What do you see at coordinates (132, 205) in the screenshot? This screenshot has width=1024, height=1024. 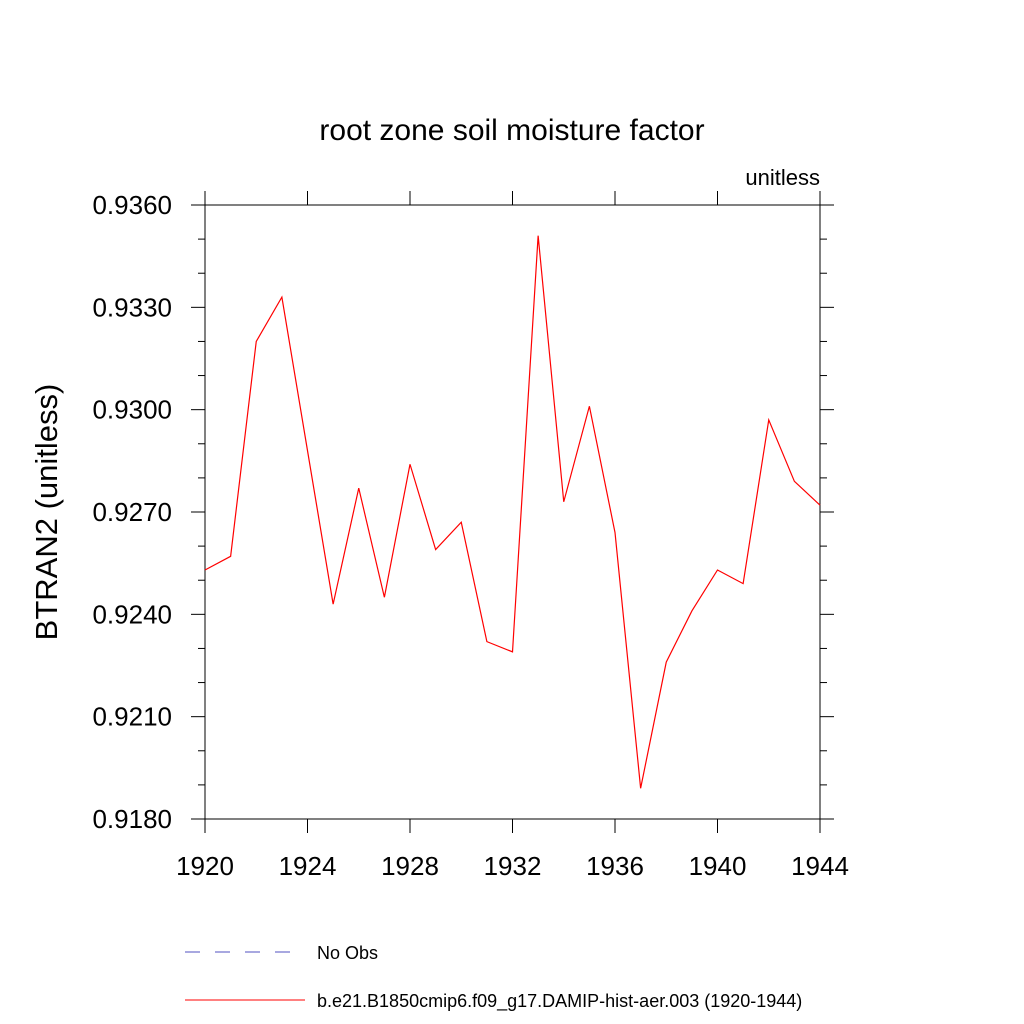 I see `y-tick-label: 0.9360` at bounding box center [132, 205].